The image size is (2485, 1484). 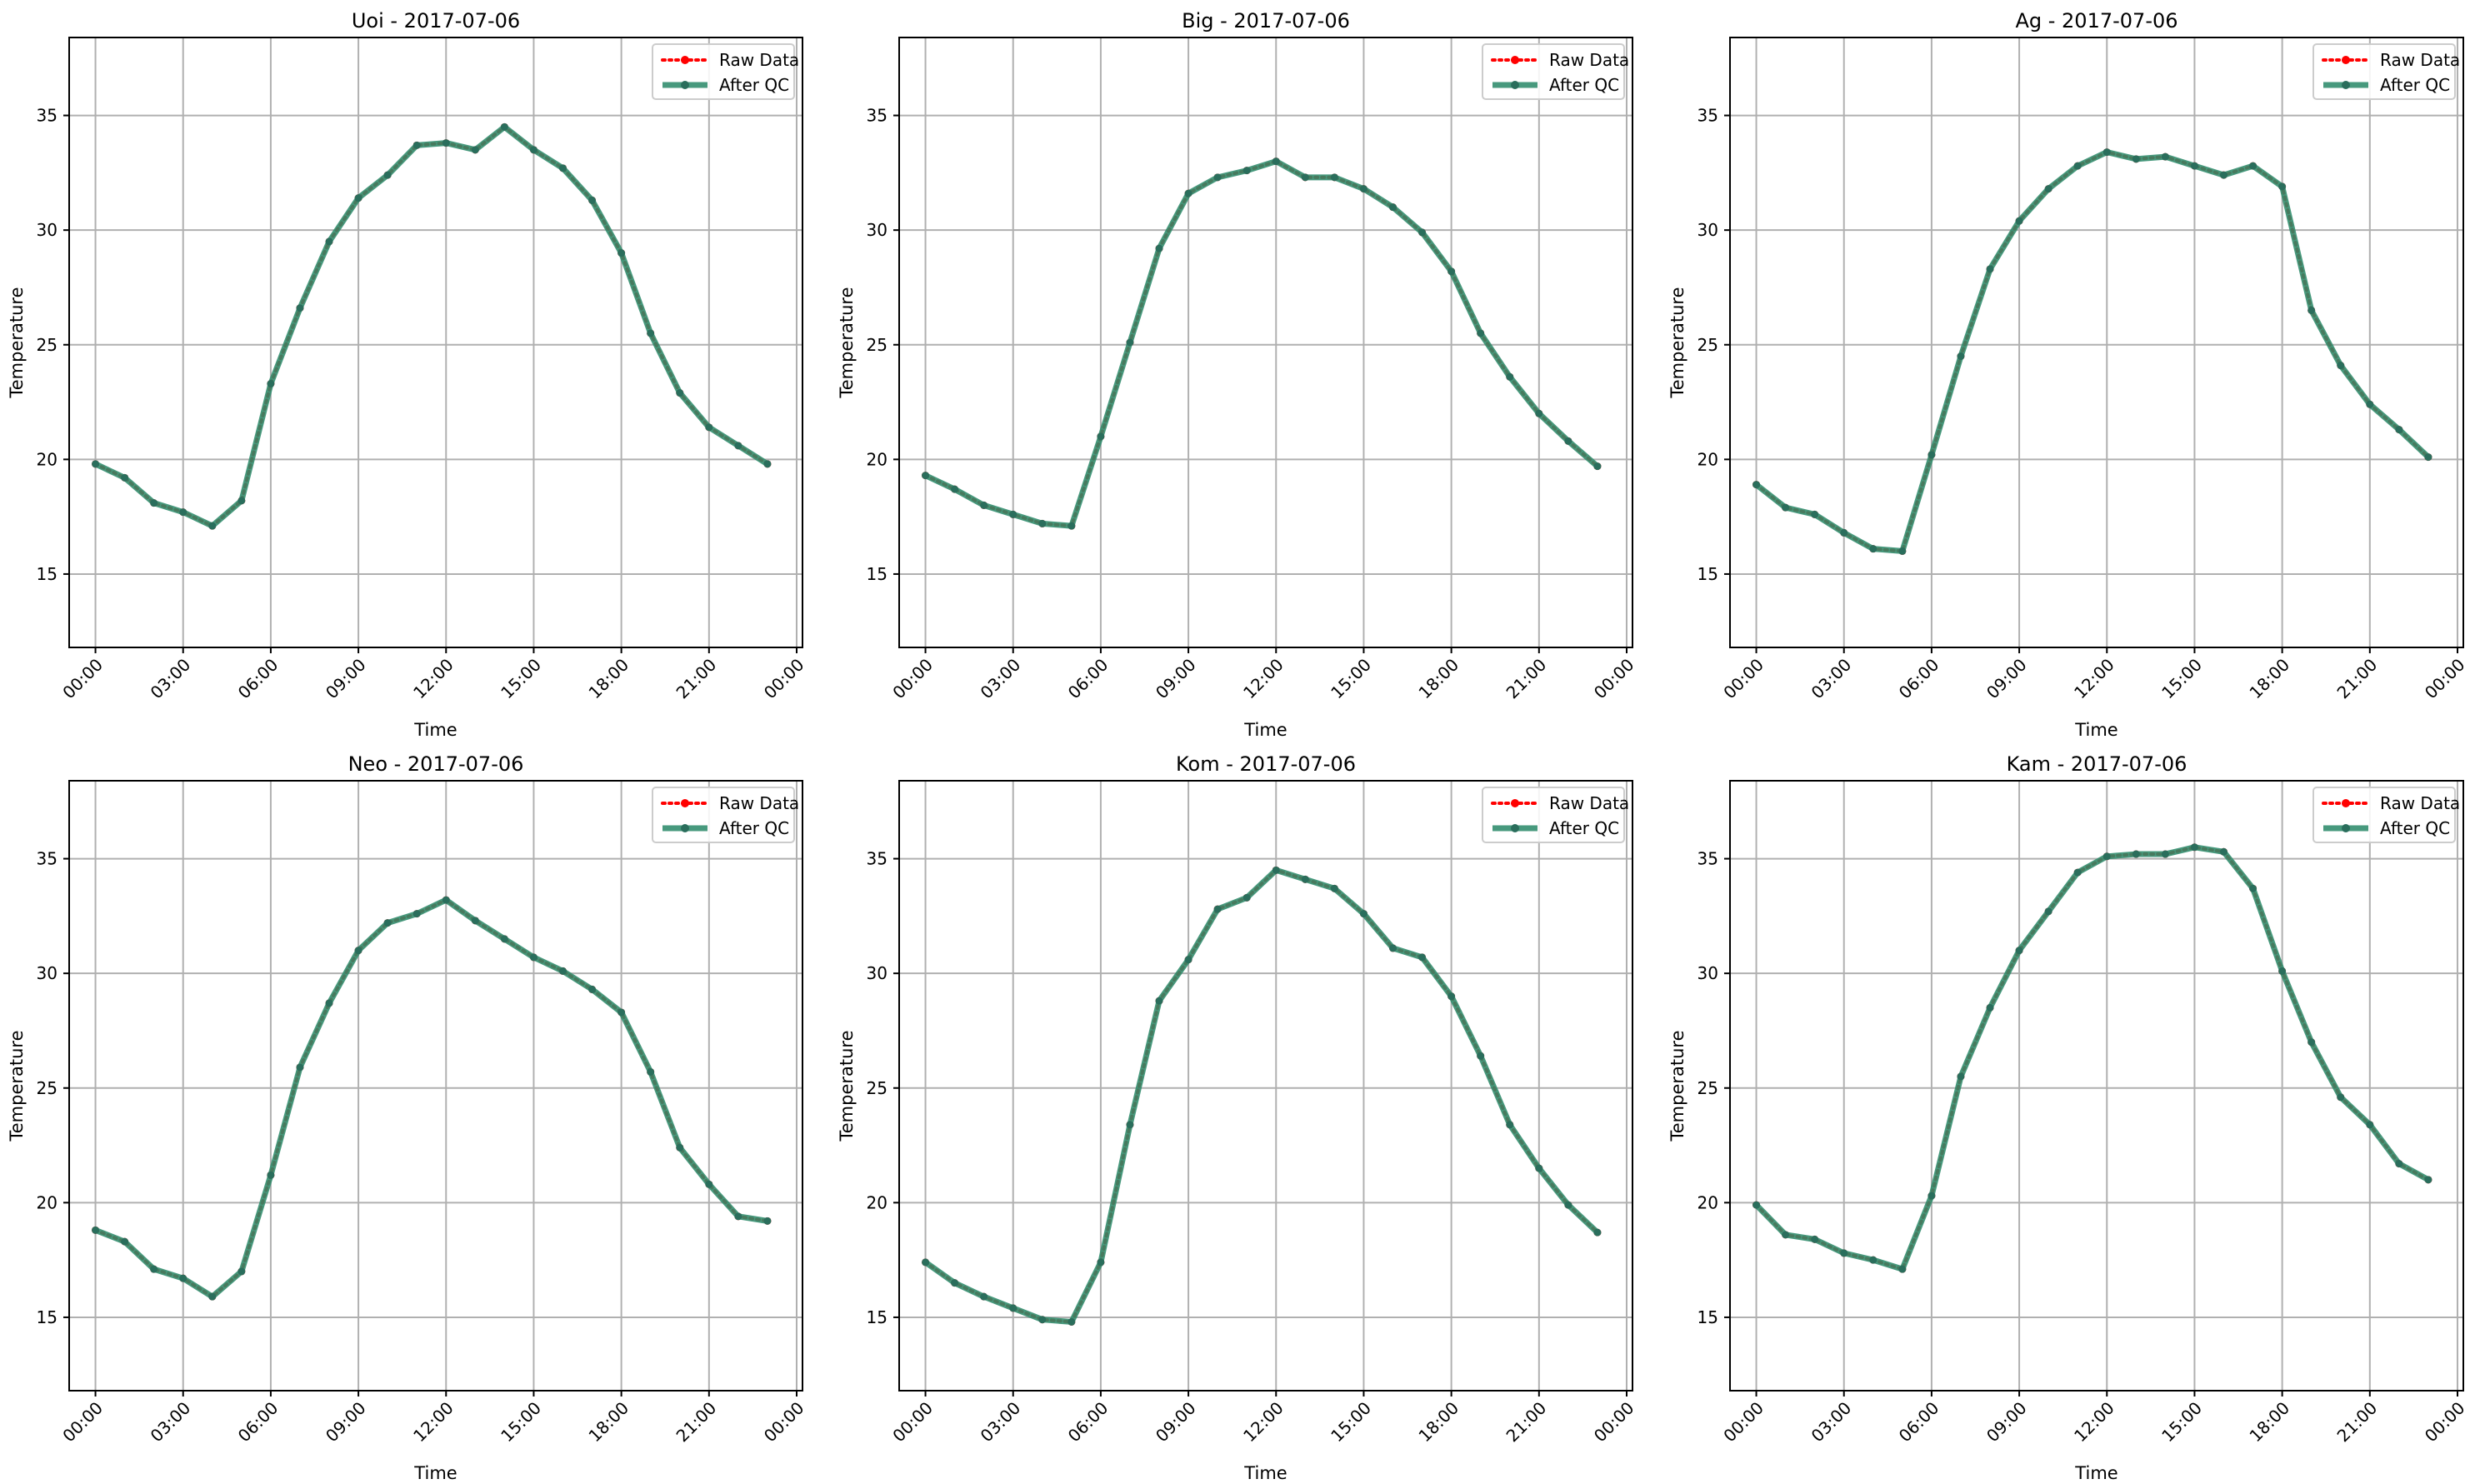 I want to click on y-tick-label: 25, so click(x=877, y=1088).